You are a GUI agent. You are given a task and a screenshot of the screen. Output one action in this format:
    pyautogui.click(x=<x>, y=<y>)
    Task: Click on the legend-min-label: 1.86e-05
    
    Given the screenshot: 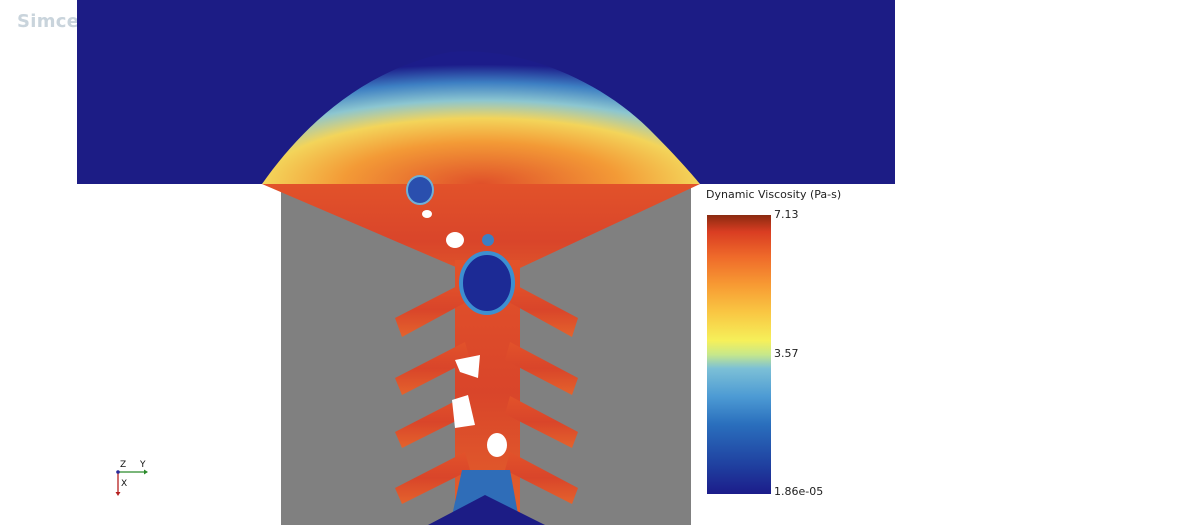 What is the action you would take?
    pyautogui.click(x=799, y=491)
    